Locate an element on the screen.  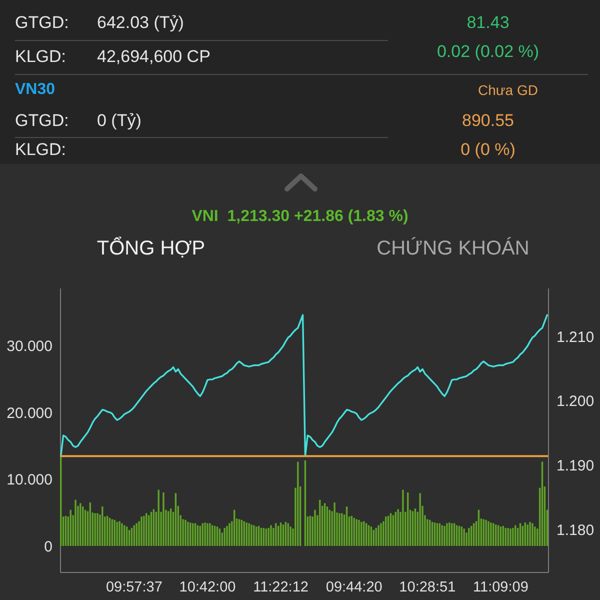
text: 0 (Tỷ) is located at coordinates (119, 121).